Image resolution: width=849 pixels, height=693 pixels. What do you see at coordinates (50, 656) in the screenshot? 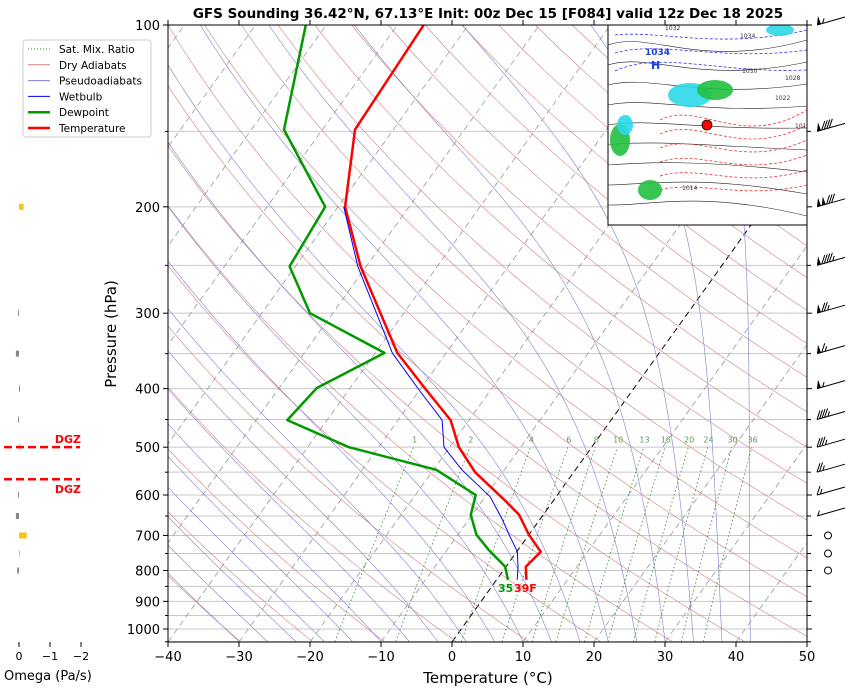
I see `omega-tick-label: −1` at bounding box center [50, 656].